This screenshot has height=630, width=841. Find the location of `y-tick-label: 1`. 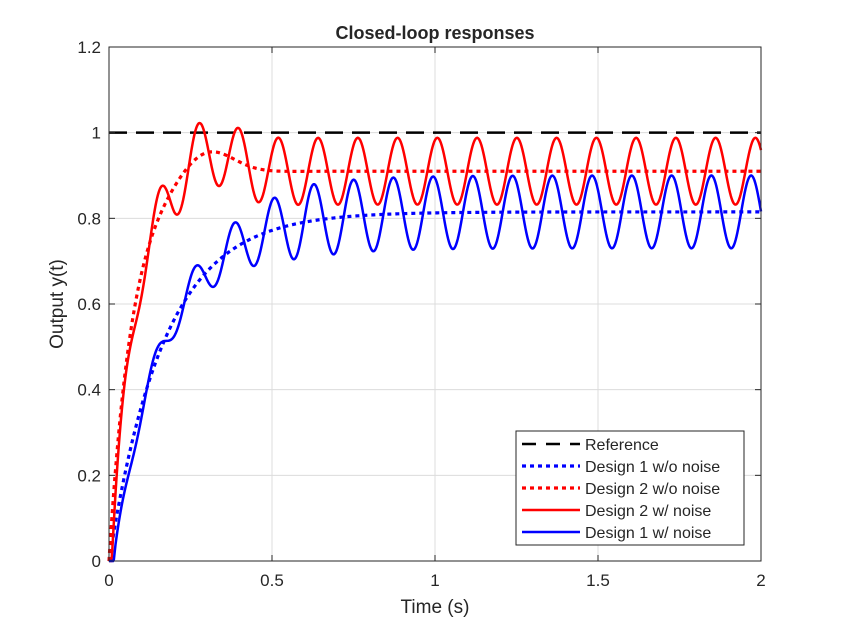

y-tick-label: 1 is located at coordinates (96, 133).